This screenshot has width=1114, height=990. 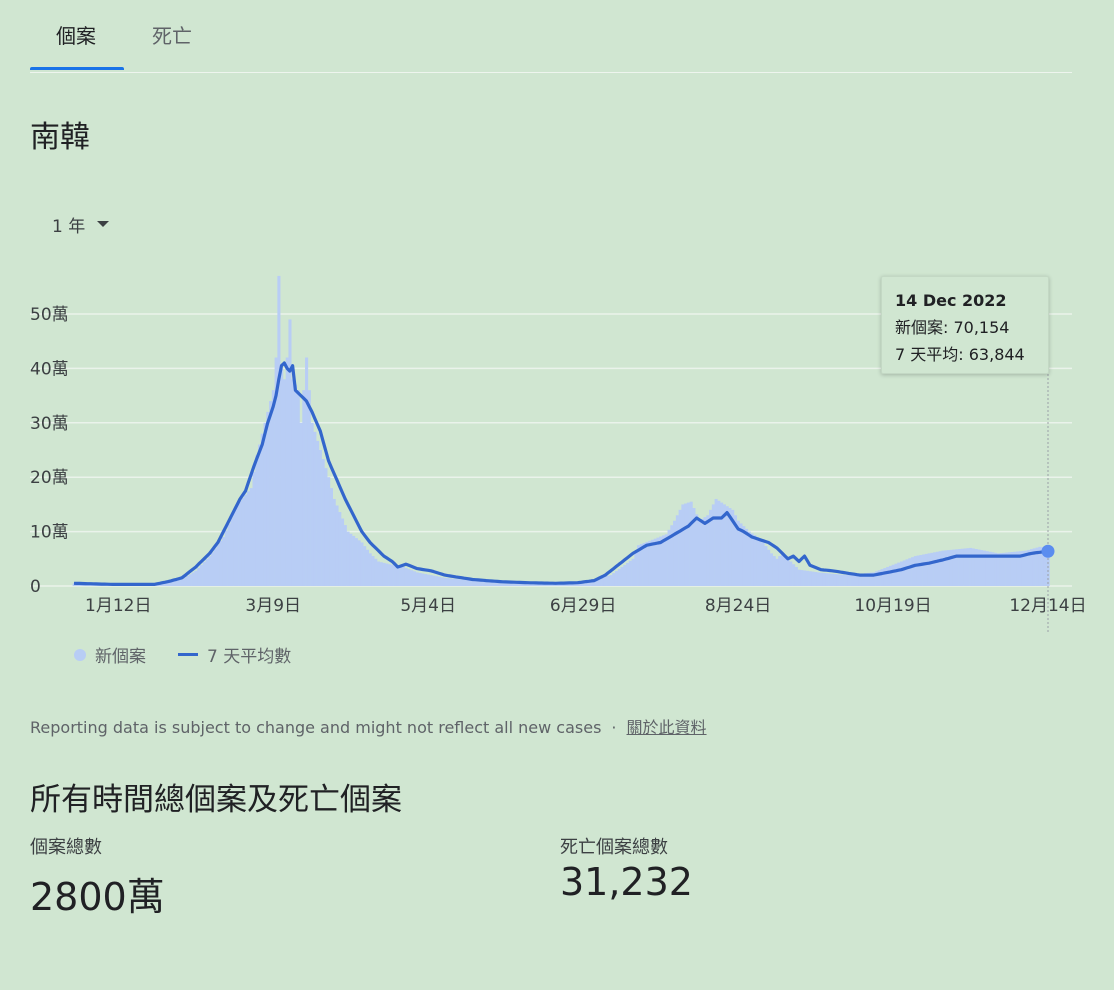 I want to click on chart-legend: 新個案 7 天平均數, so click(x=182, y=654).